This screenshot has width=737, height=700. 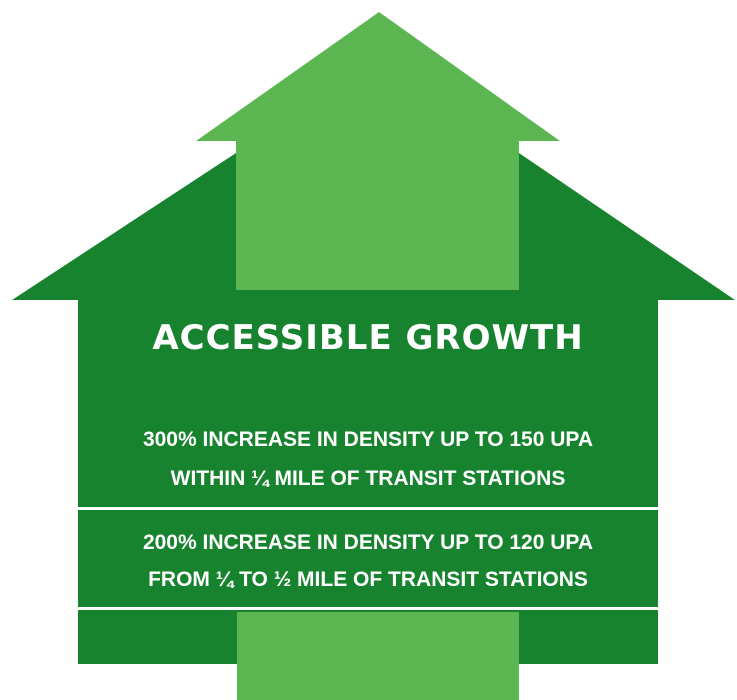 What do you see at coordinates (368, 579) in the screenshot?
I see `tier-2-line-2: FROM ¼ TO ½ MILE OF TRANSIT STATIONS` at bounding box center [368, 579].